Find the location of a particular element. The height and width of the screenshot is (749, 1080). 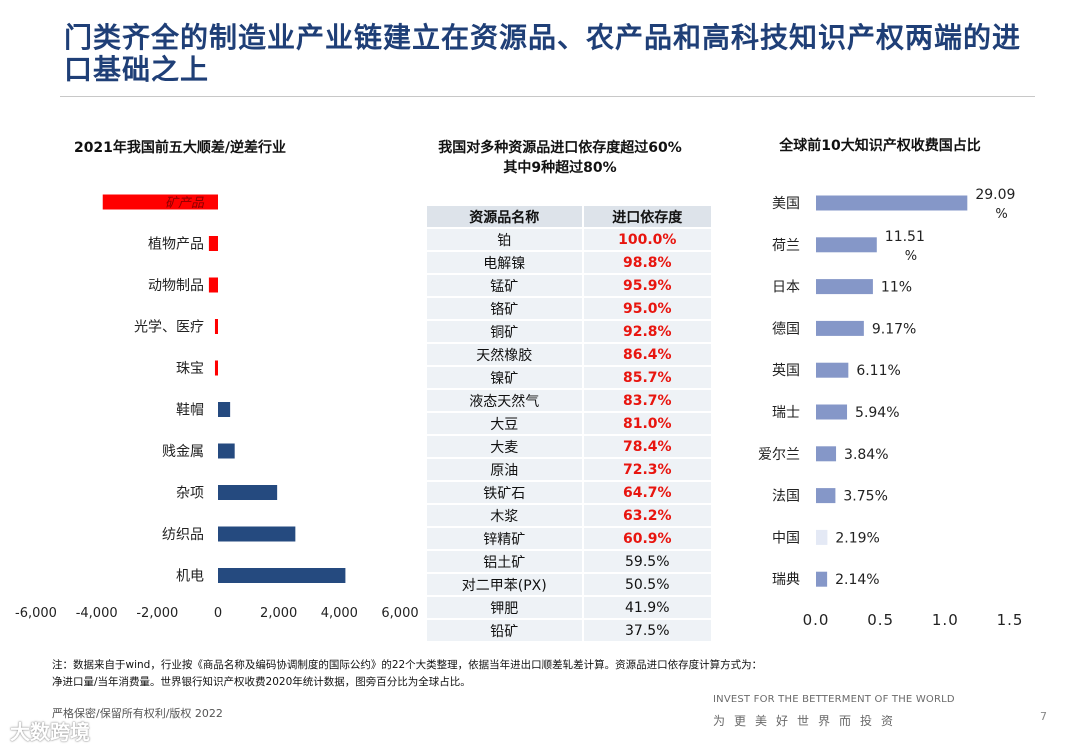

page-number: 7 is located at coordinates (1043, 716).